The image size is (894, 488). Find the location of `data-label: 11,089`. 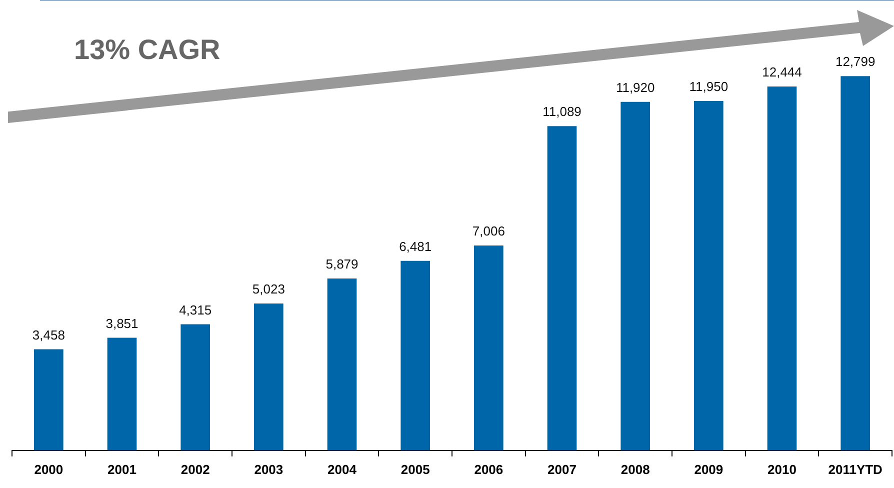

data-label: 11,089 is located at coordinates (562, 112).